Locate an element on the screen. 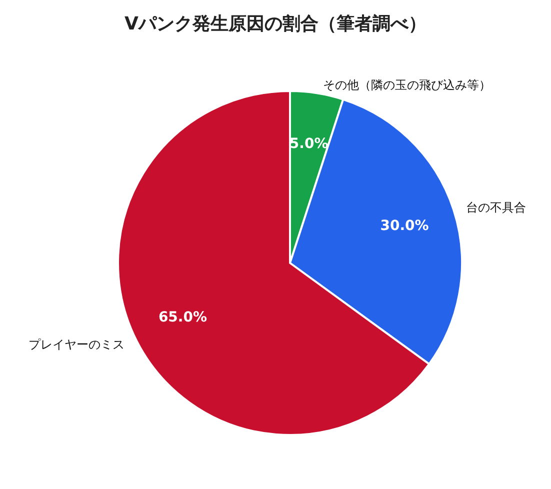 Image resolution: width=551 pixels, height=489 pixels. data-label: 5.0% is located at coordinates (308, 144).